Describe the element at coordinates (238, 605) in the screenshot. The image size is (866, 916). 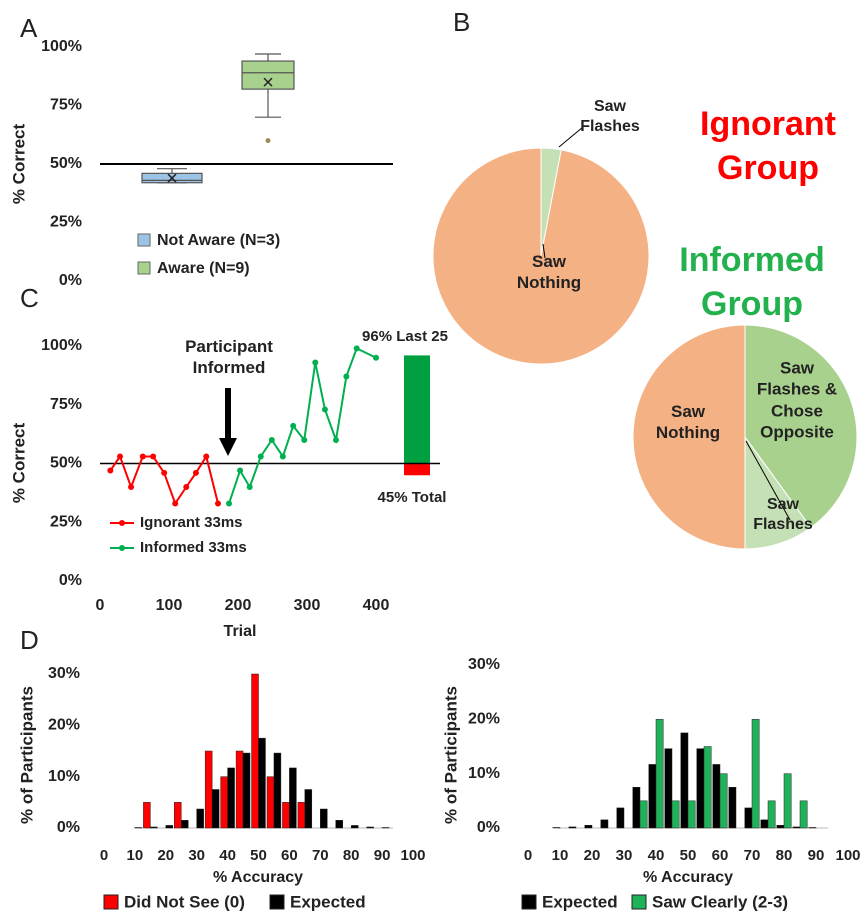
I see `x-tick-label: 200` at that location.